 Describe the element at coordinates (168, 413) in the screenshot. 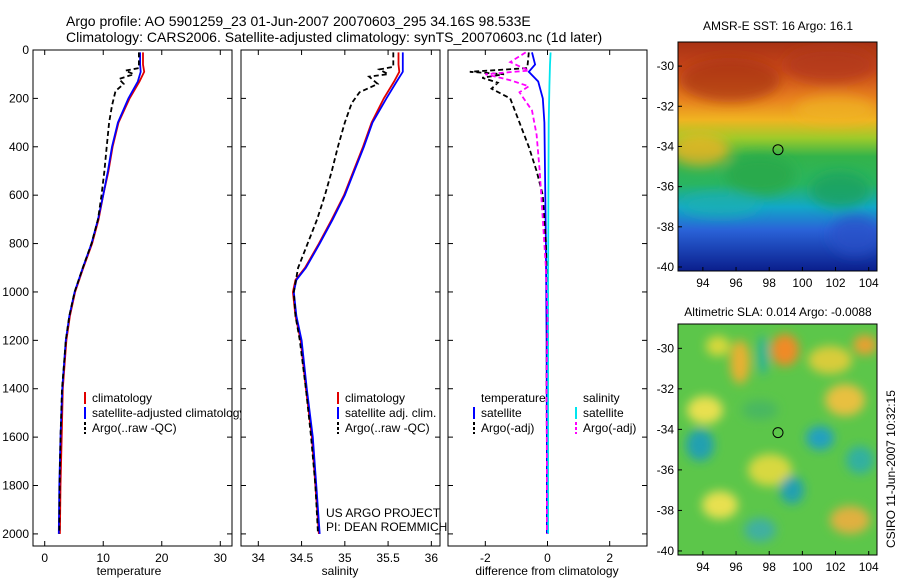

I see `legend-label-satellite: satellite-adjusted climatology` at that location.